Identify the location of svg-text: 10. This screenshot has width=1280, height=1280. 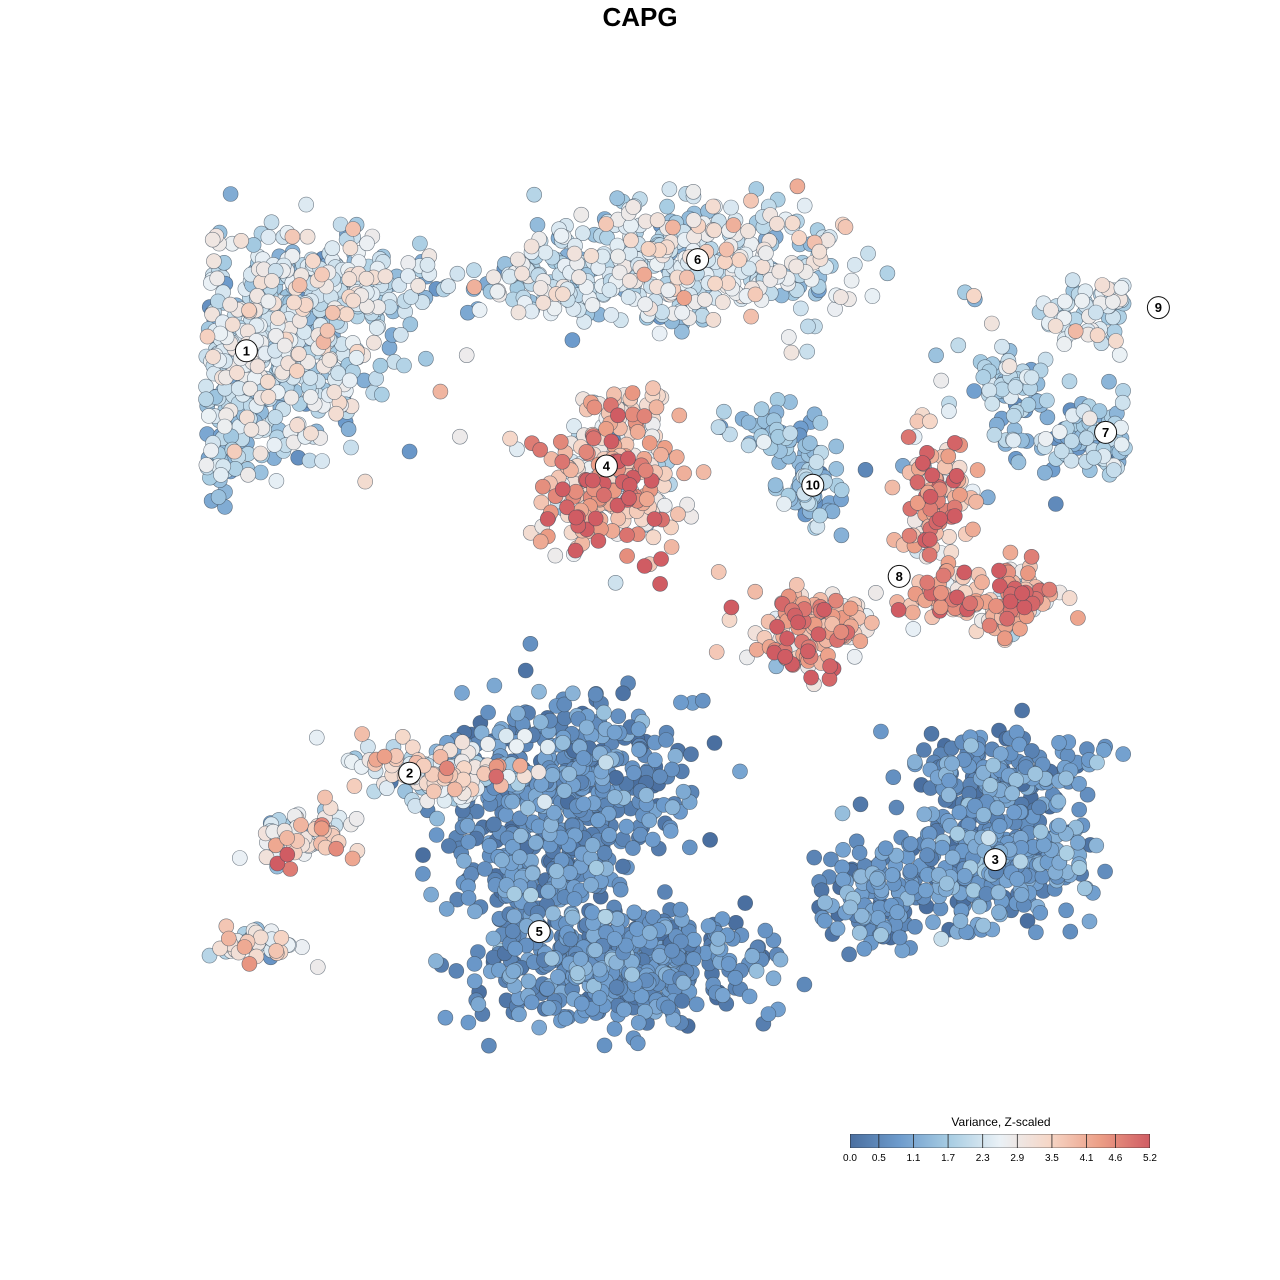
(813, 485).